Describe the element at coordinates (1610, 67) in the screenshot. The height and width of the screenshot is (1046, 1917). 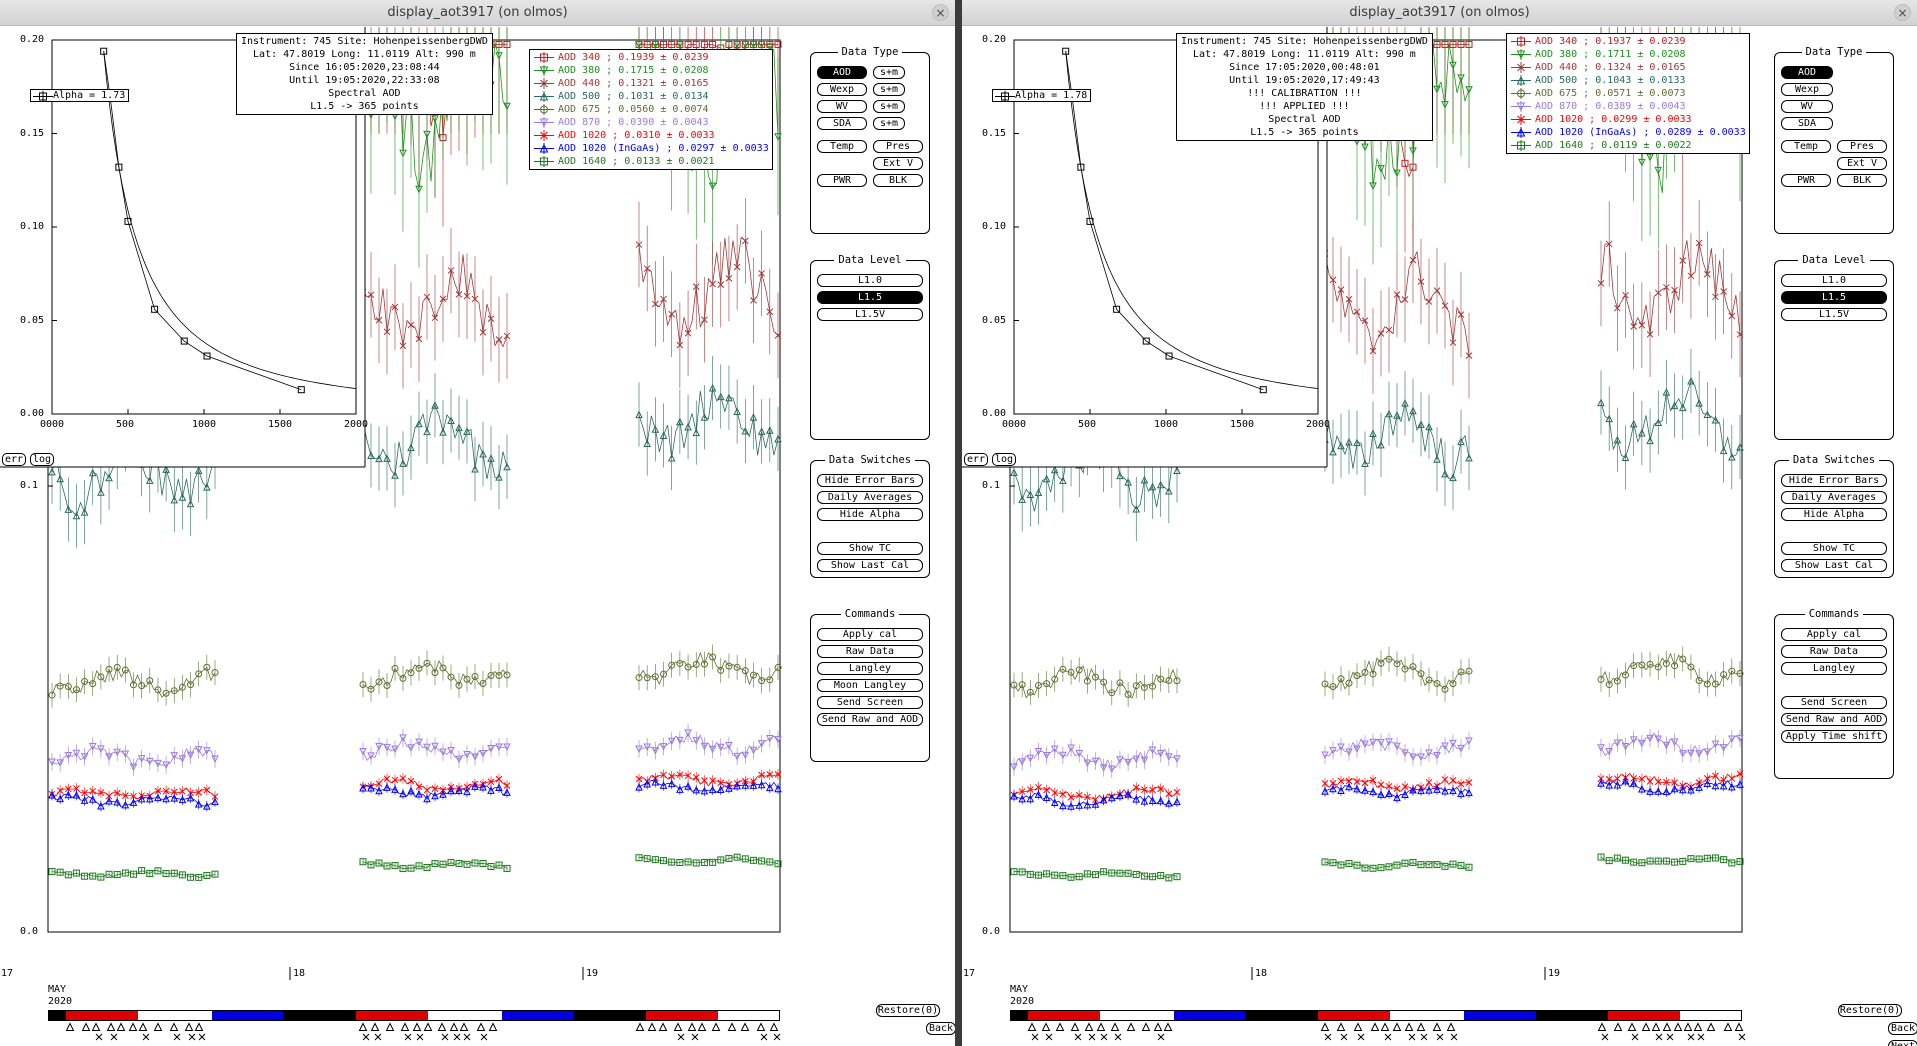
I see `legend-label: AOD 440 ; 0.1324 ± 0.0165` at that location.